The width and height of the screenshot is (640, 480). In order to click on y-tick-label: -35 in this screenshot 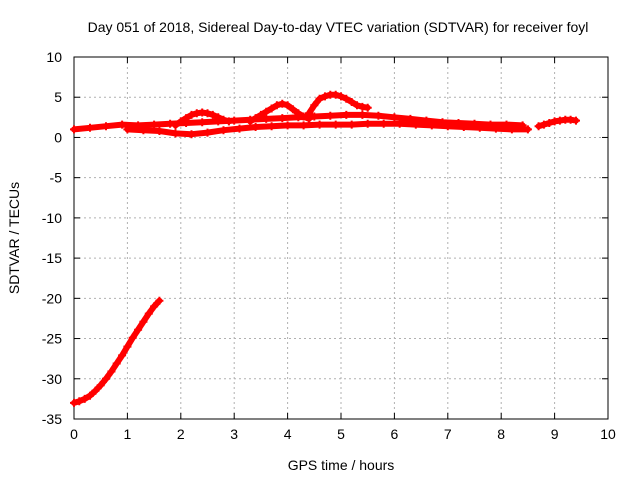, I will do `click(52, 419)`.